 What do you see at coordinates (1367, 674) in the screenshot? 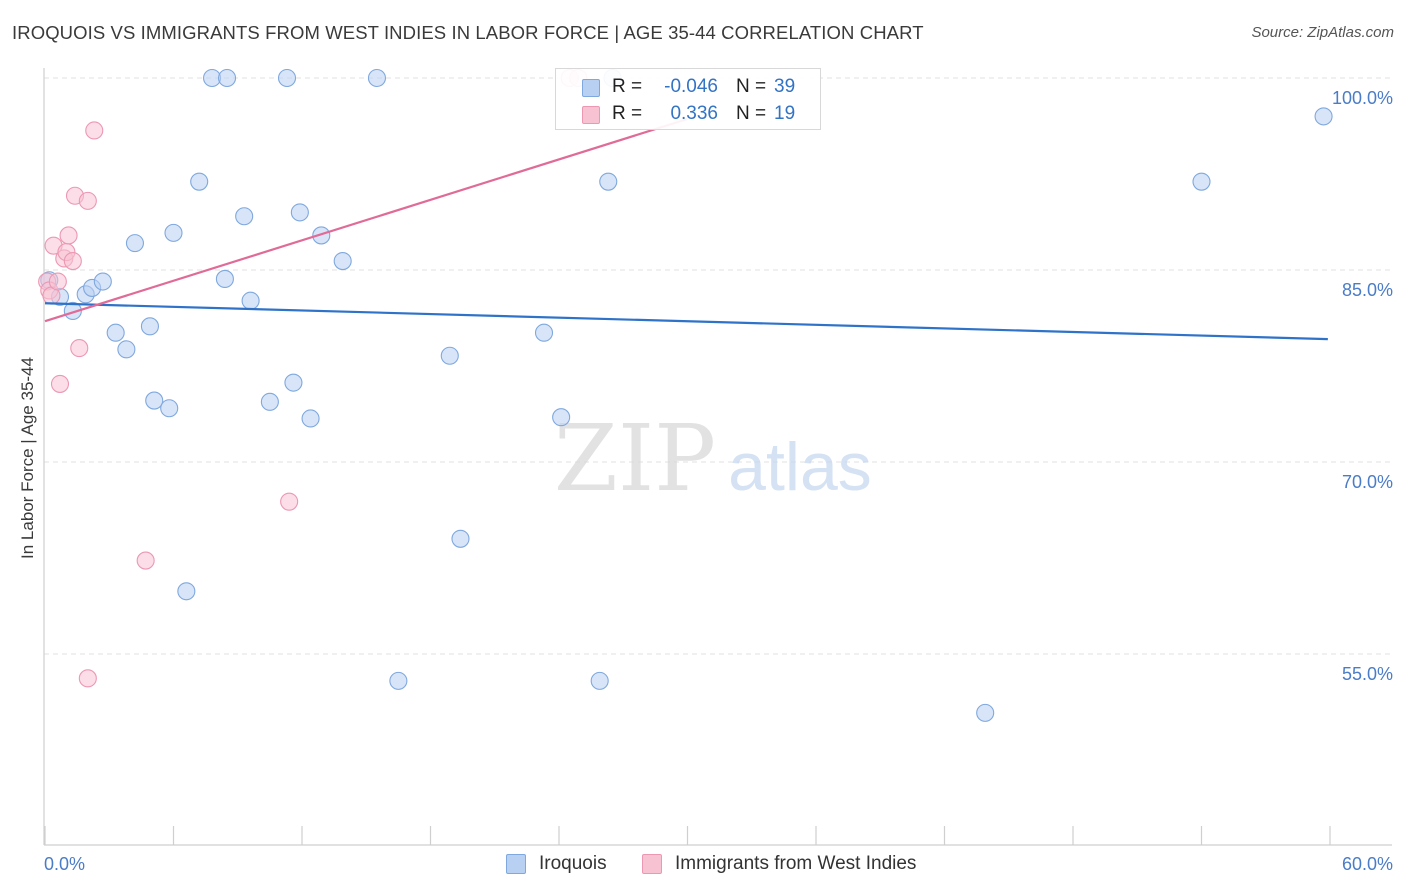
I see `y-tick-label: 55.0%` at bounding box center [1367, 674].